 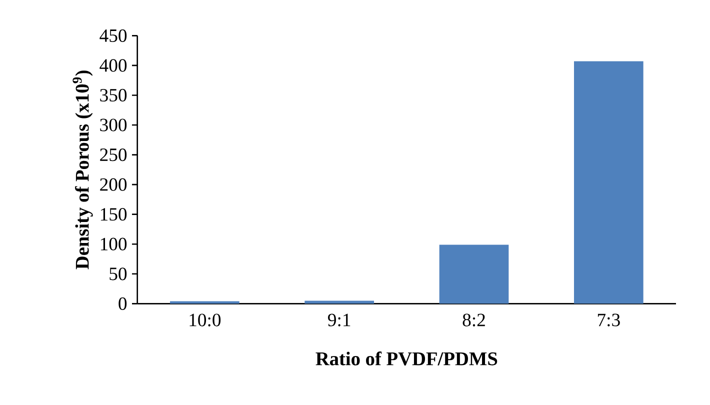 I want to click on y-tick-label: 400, so click(x=113, y=65).